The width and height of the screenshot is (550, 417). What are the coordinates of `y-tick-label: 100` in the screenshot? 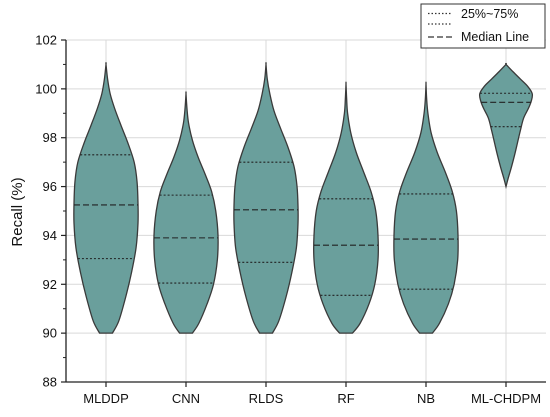 It's located at (46, 88).